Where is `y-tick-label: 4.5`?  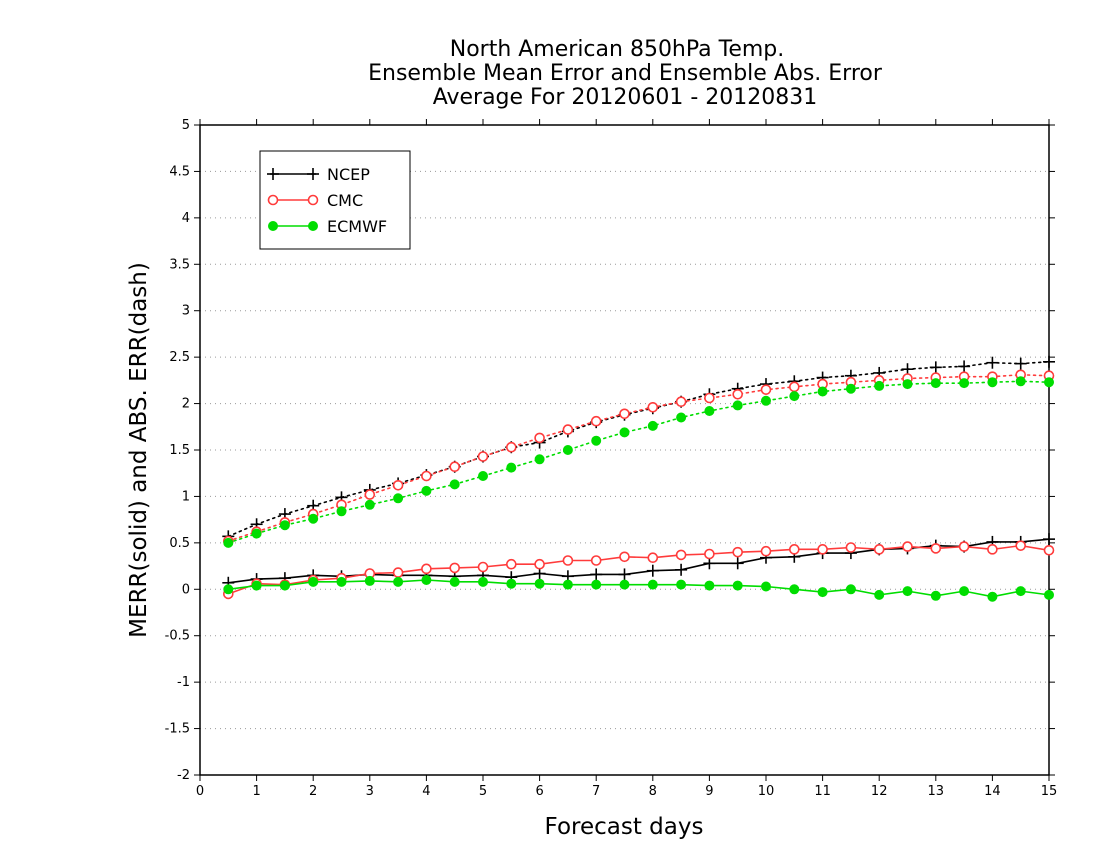
y-tick-label: 4.5 is located at coordinates (179, 171).